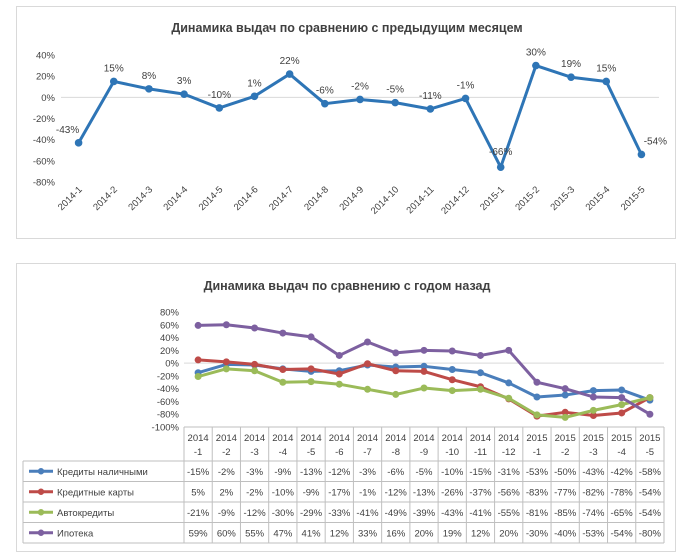  What do you see at coordinates (311, 492) in the screenshot?
I see `table-cell-value: -9%` at bounding box center [311, 492].